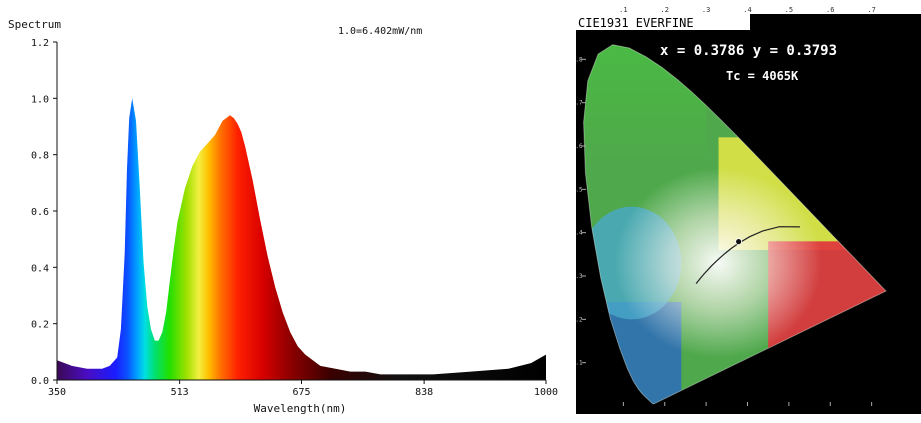 The image size is (921, 423). Describe the element at coordinates (579, 233) in the screenshot. I see `cie-y-tick-label: .4` at that location.